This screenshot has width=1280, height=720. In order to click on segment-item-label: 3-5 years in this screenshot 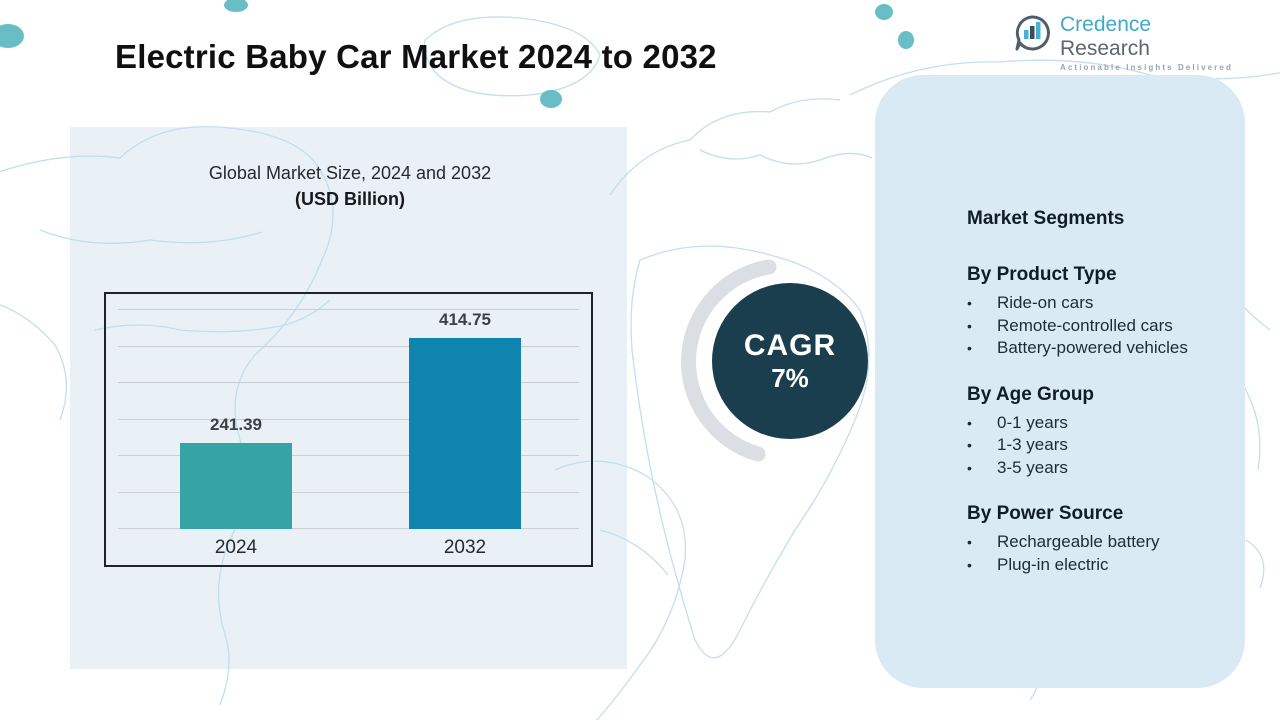, I will do `click(1032, 467)`.